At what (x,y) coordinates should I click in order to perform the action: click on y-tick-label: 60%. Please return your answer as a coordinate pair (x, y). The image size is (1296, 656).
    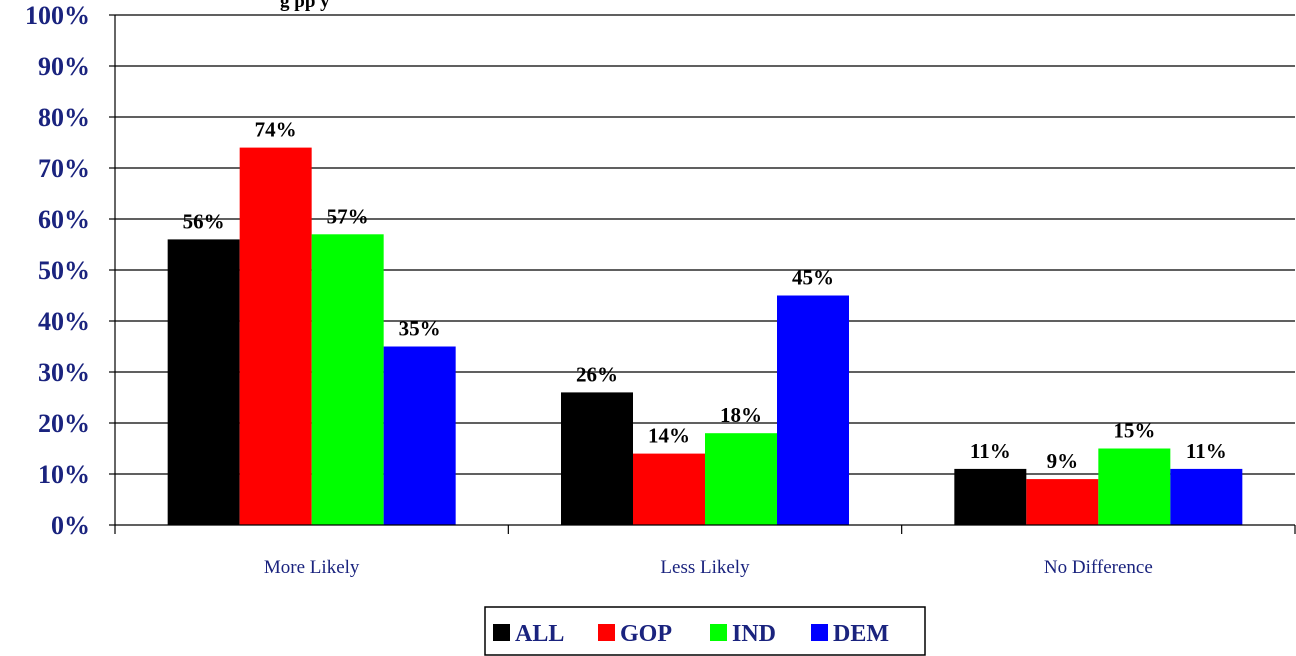
    Looking at the image, I should click on (64, 219).